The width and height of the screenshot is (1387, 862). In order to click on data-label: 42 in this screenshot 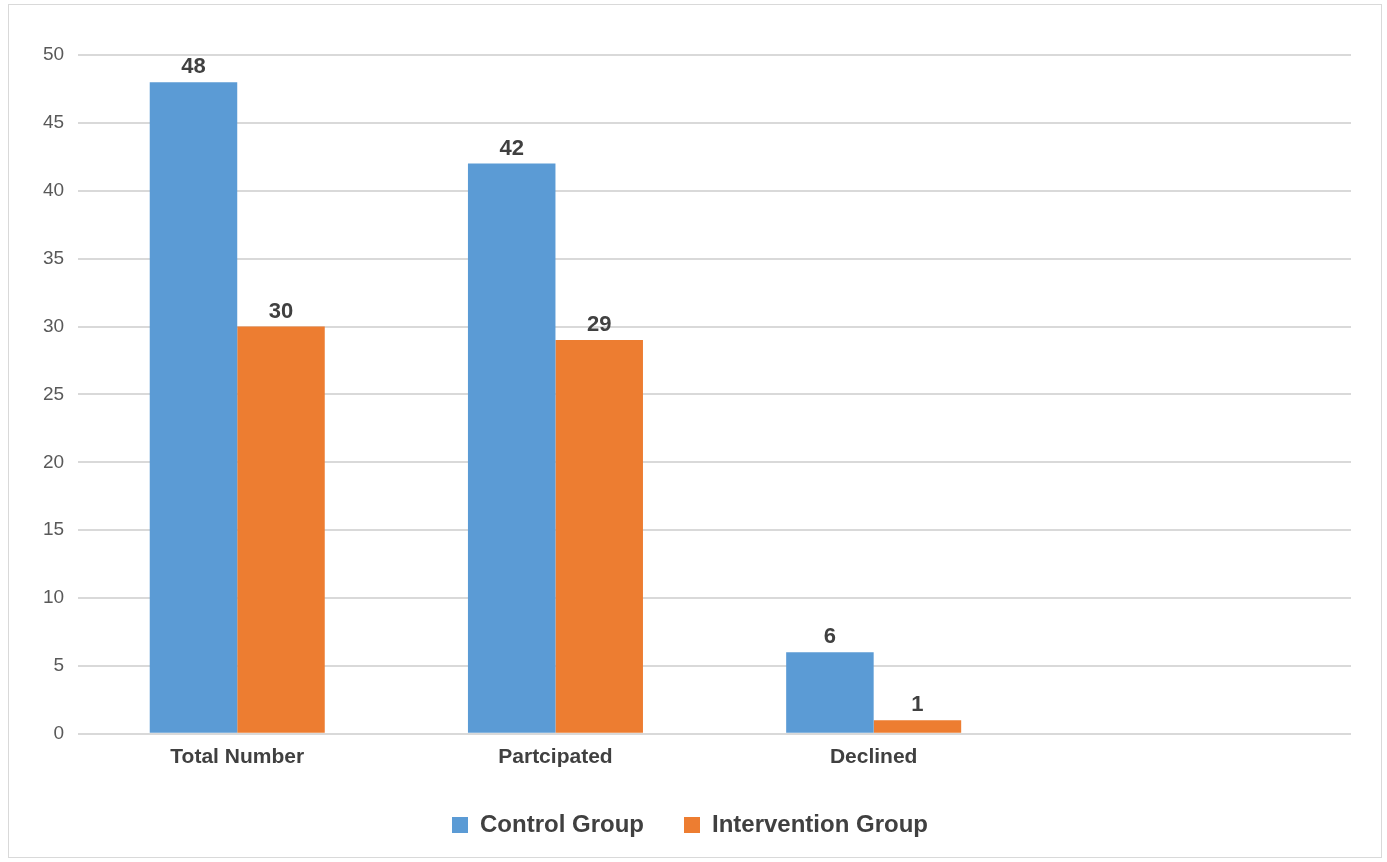, I will do `click(511, 147)`.